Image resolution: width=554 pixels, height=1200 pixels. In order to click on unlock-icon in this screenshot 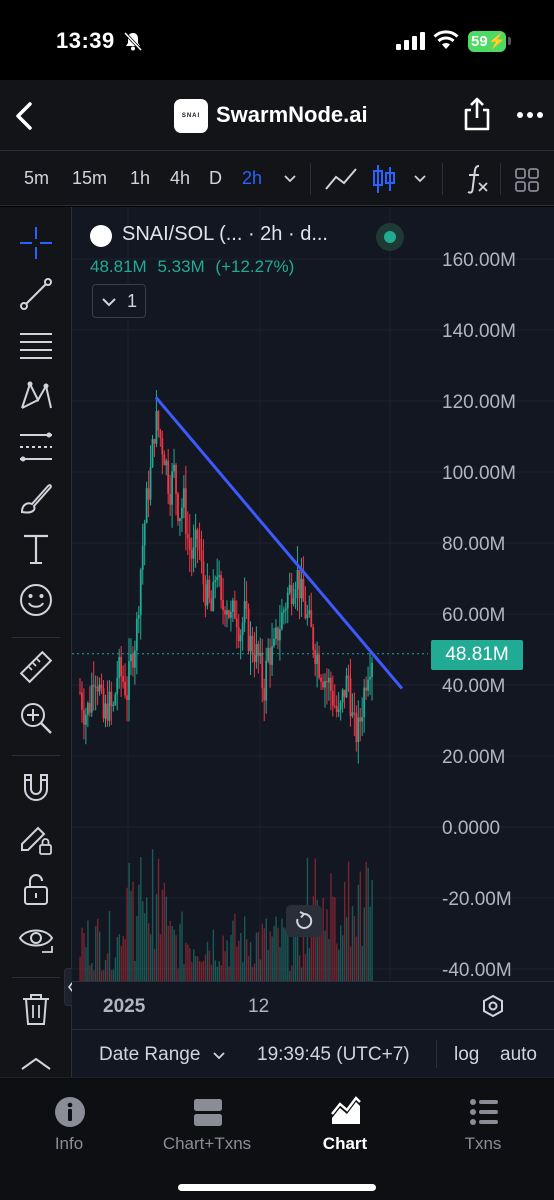, I will do `click(36, 889)`.